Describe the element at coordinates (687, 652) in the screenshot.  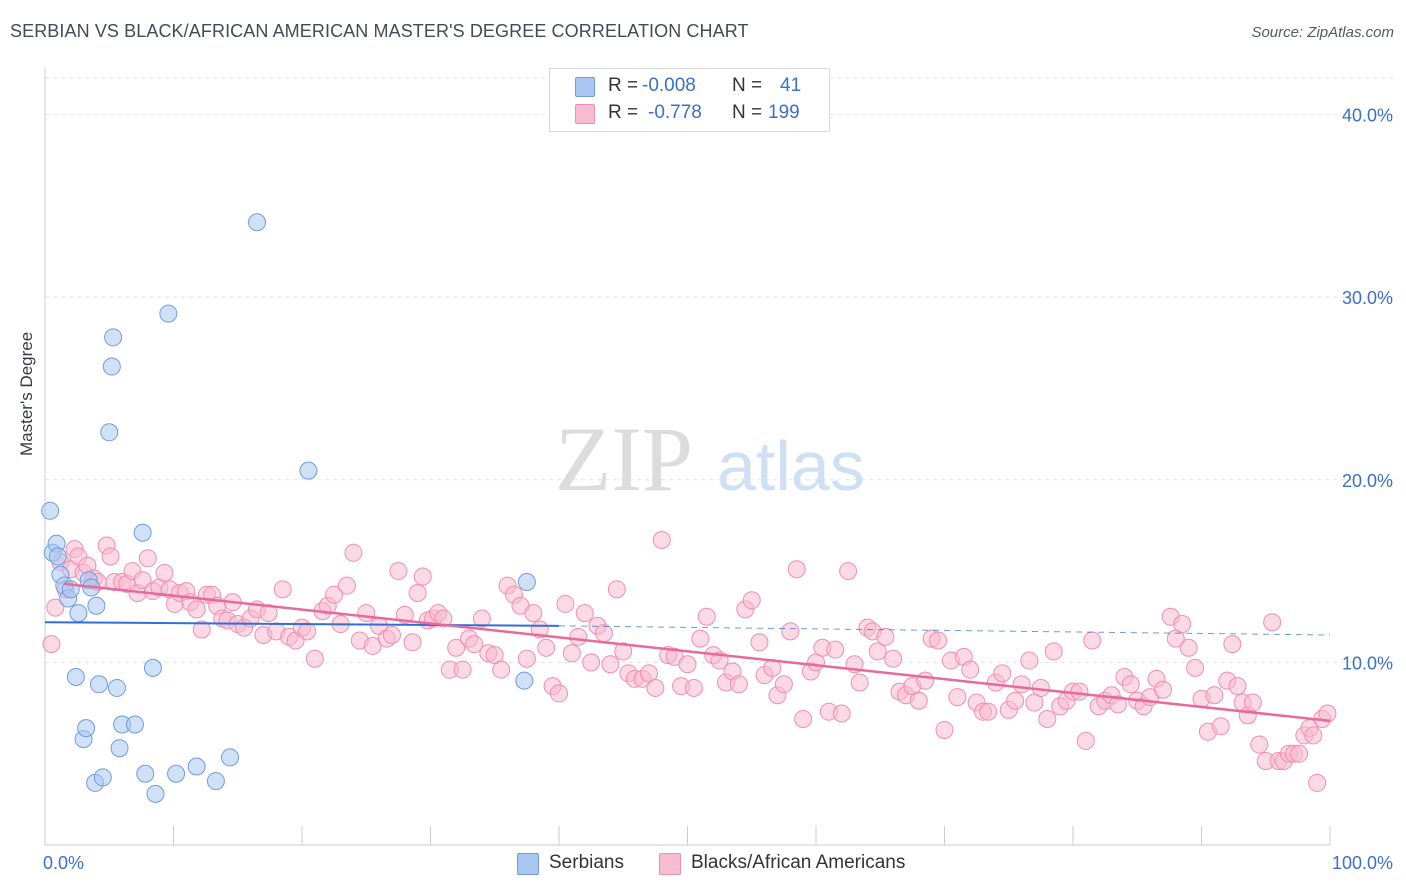
I see `trendlines` at that location.